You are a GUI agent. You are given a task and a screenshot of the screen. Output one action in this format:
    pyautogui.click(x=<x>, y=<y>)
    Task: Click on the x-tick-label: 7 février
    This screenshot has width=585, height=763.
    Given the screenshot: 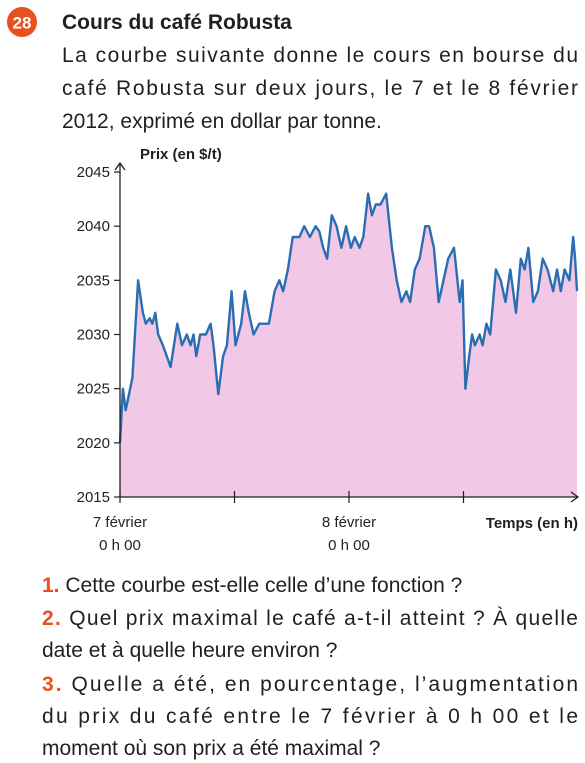 What is the action you would take?
    pyautogui.click(x=120, y=522)
    